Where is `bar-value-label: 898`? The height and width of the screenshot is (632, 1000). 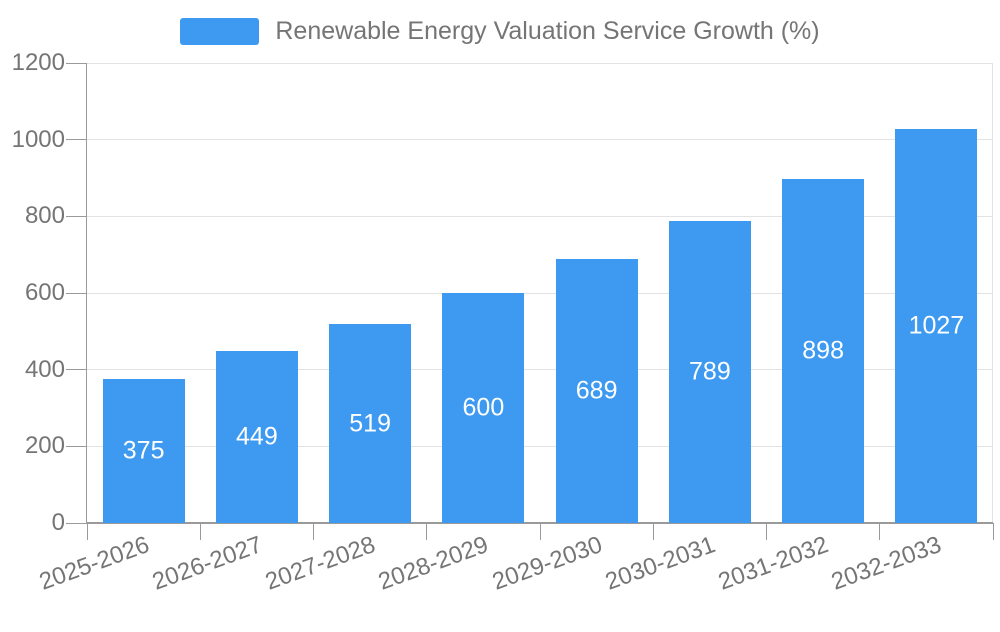
bar-value-label: 898 is located at coordinates (823, 350).